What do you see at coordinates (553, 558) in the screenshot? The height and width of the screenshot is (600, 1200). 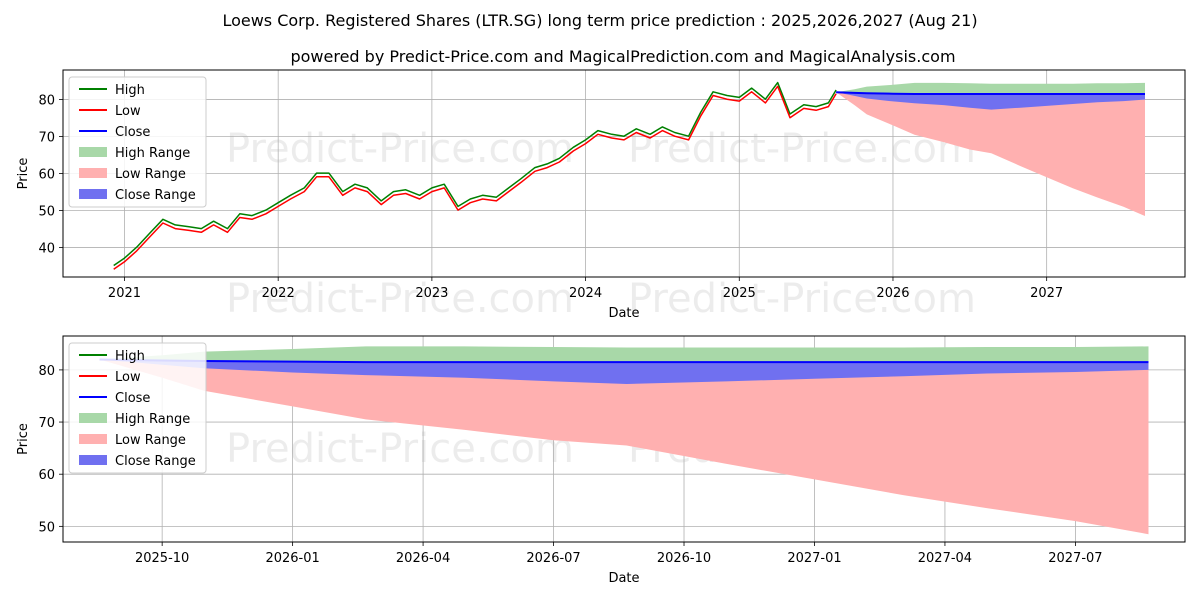 I see `x-tick-label: 2026-07` at bounding box center [553, 558].